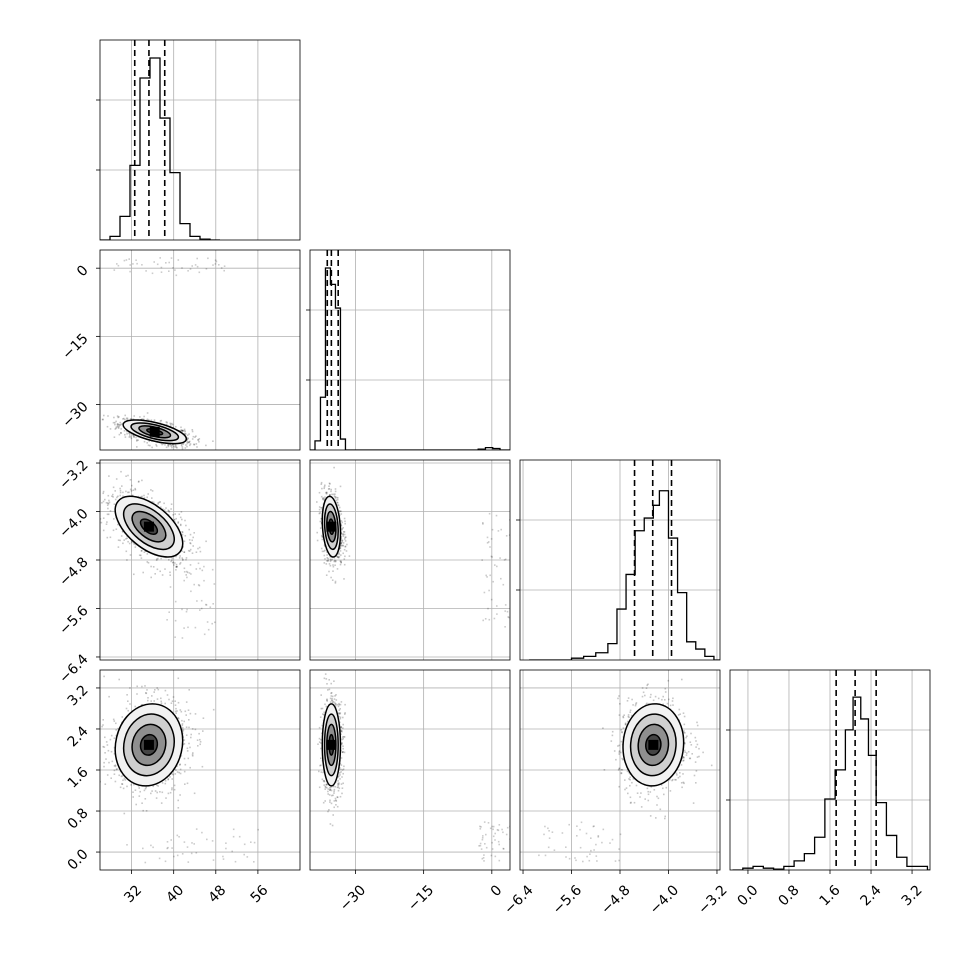 The height and width of the screenshot is (970, 970). I want to click on x-tick-label: 3.2, so click(912, 895).